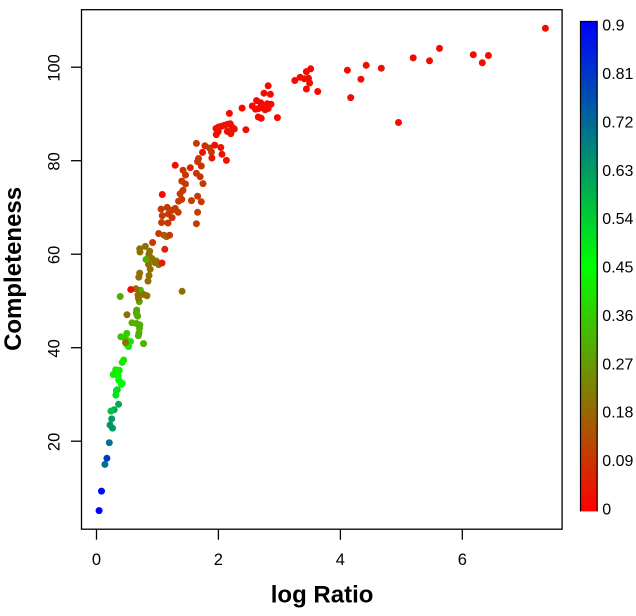 This screenshot has height=616, width=636. I want to click on svg-text: 20, so click(55, 442).